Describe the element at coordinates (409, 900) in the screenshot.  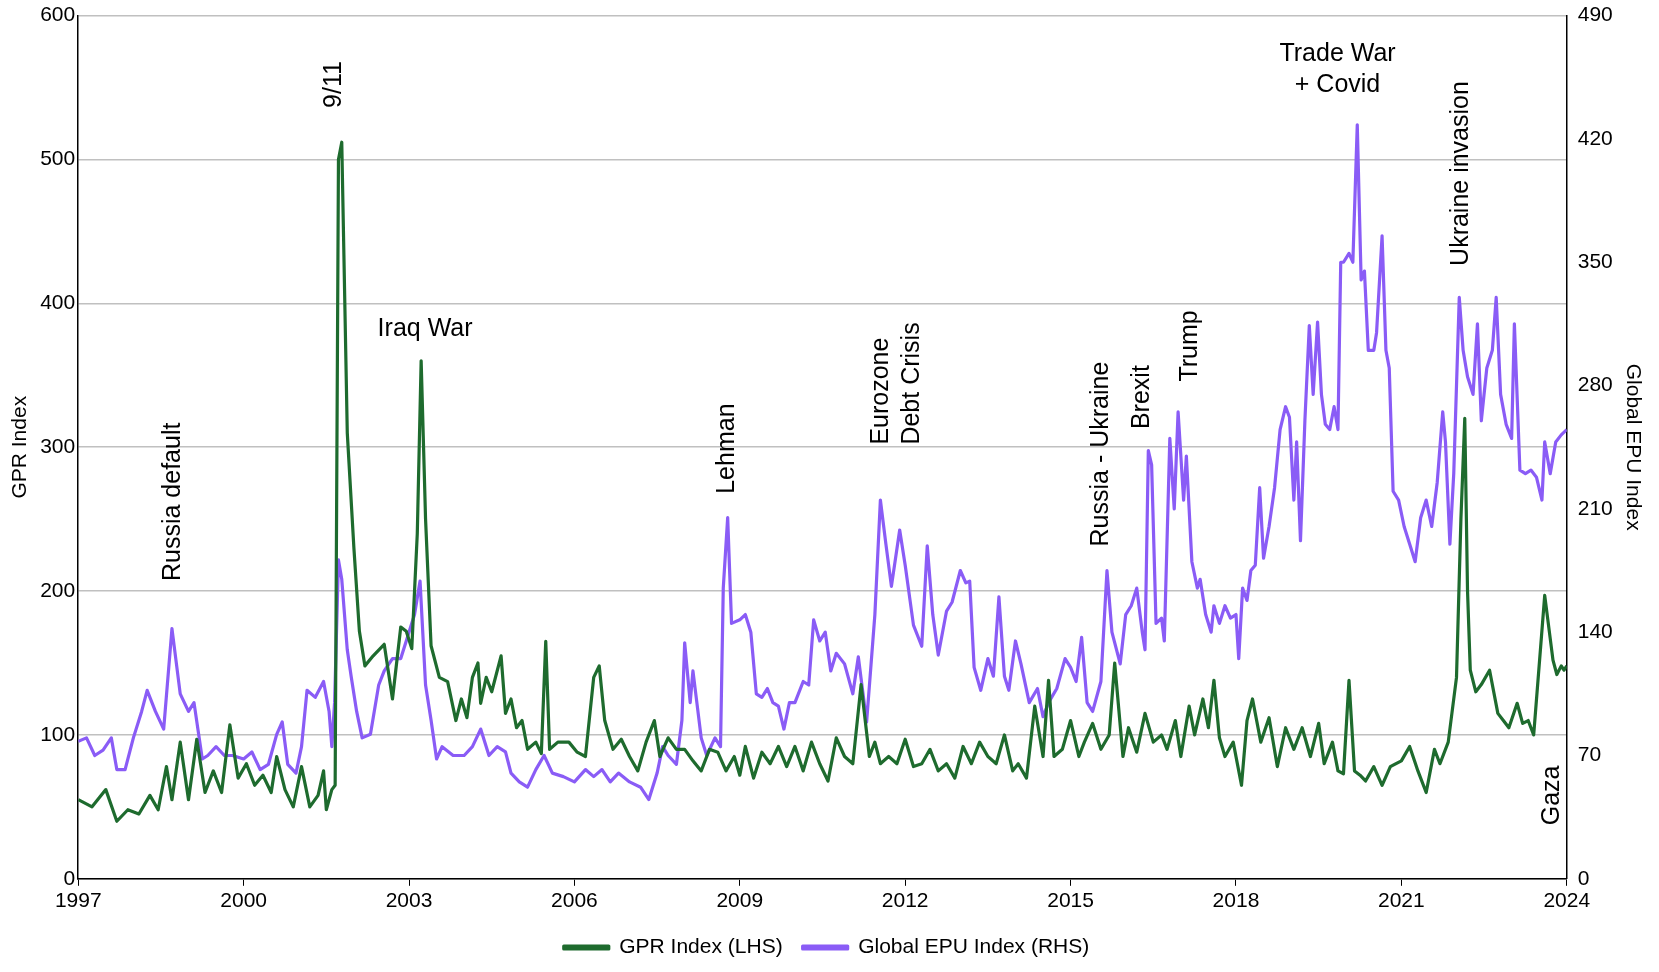
I see `x-tick-label: 2003` at that location.